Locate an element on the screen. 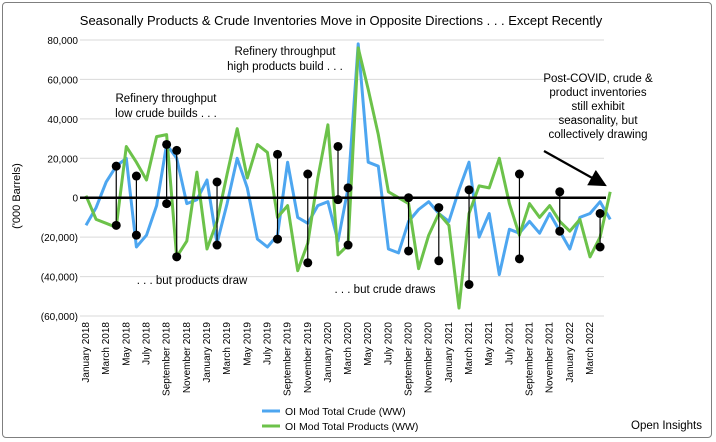 The image size is (716, 442). y-tick-label: 80,000 is located at coordinates (62, 41).